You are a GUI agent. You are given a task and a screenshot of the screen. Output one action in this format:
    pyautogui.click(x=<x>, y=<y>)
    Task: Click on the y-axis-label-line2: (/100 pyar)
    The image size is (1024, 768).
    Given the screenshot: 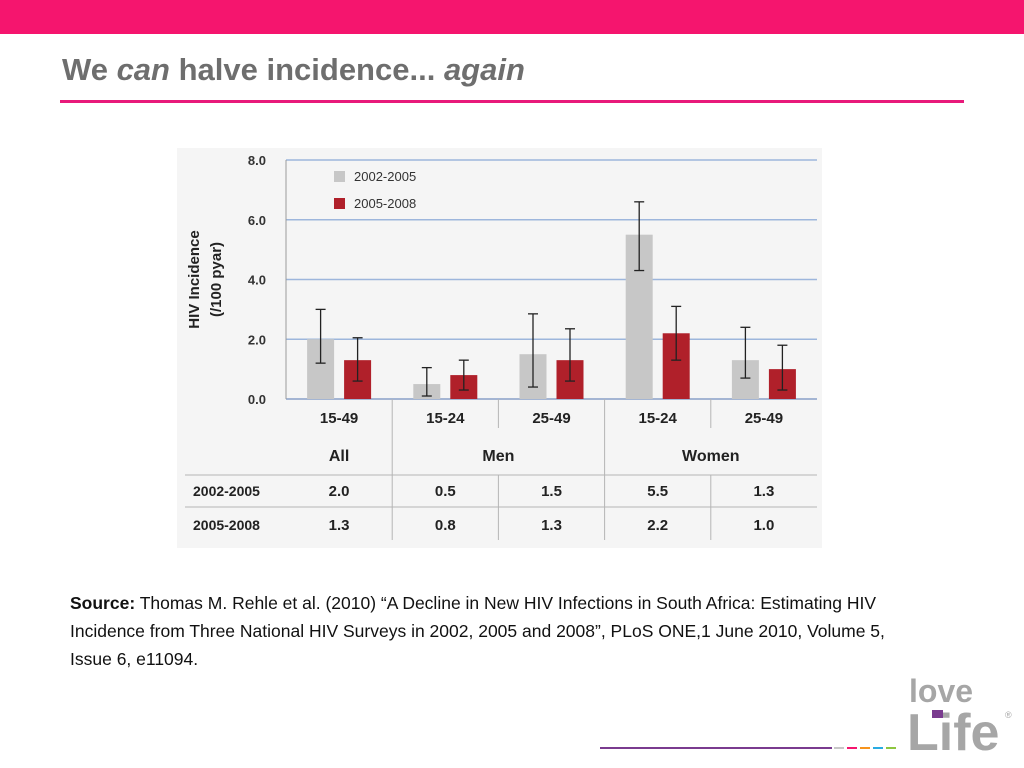 What is the action you would take?
    pyautogui.click(x=216, y=279)
    